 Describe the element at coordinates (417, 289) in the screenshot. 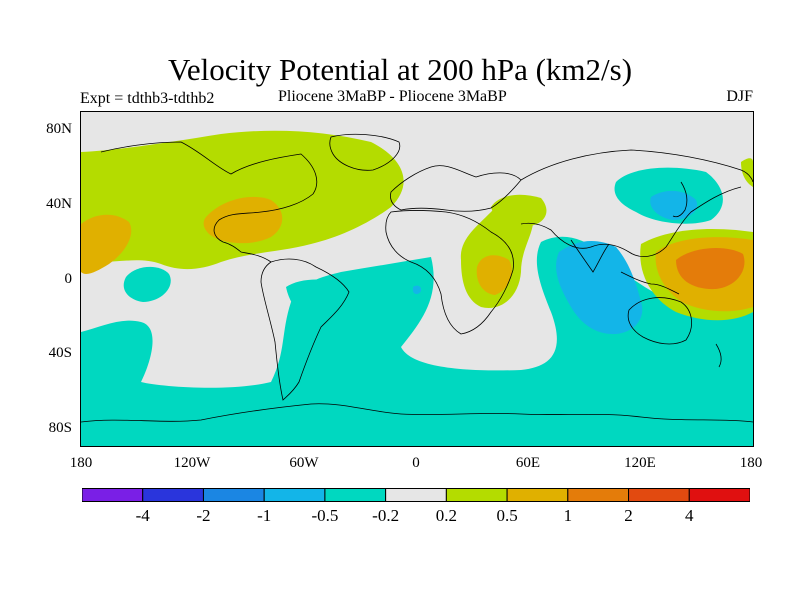

I see `south-atlantic-blue-spot` at that location.